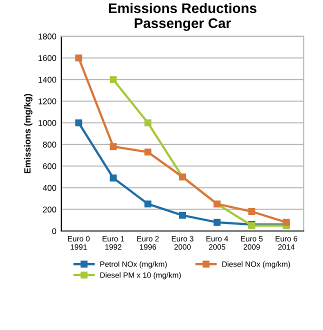 This screenshot has width=323, height=330. I want to click on y-tick-label: 1000, so click(47, 123).